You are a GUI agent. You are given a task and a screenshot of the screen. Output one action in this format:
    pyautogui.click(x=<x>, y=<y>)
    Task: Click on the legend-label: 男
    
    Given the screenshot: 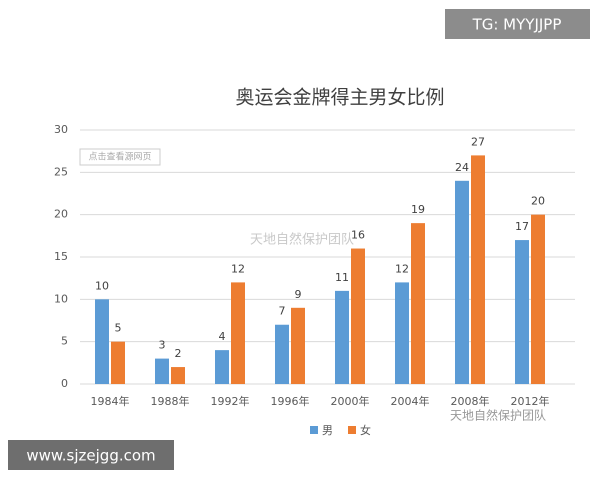 What is the action you would take?
    pyautogui.click(x=327, y=430)
    